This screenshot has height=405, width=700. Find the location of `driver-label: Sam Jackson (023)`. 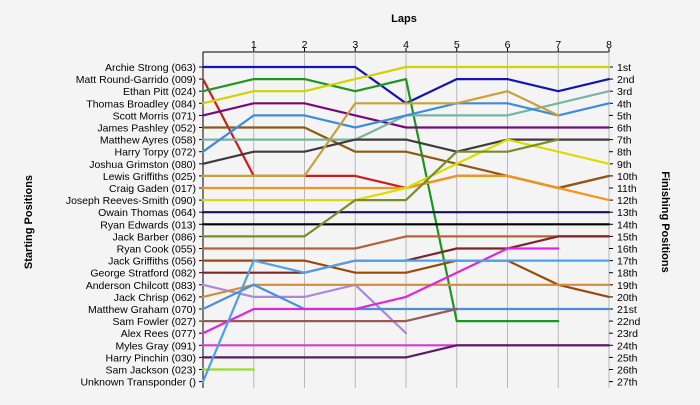

driver-label: Sam Jackson (023) is located at coordinates (151, 371).